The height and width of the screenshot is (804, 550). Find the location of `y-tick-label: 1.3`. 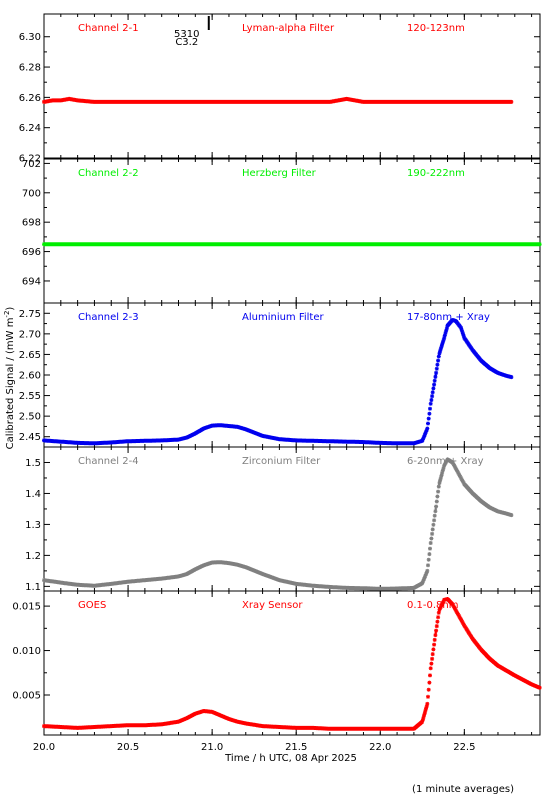

y-tick-label: 1.3 is located at coordinates (33, 525).